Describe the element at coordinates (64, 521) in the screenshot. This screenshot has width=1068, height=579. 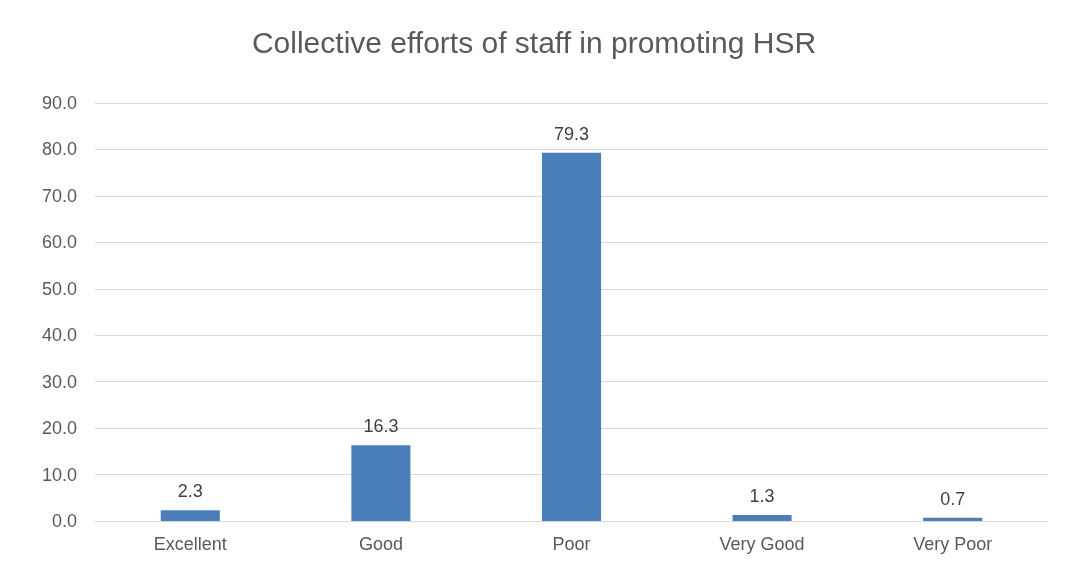
I see `y-tick-label: 0.0` at that location.